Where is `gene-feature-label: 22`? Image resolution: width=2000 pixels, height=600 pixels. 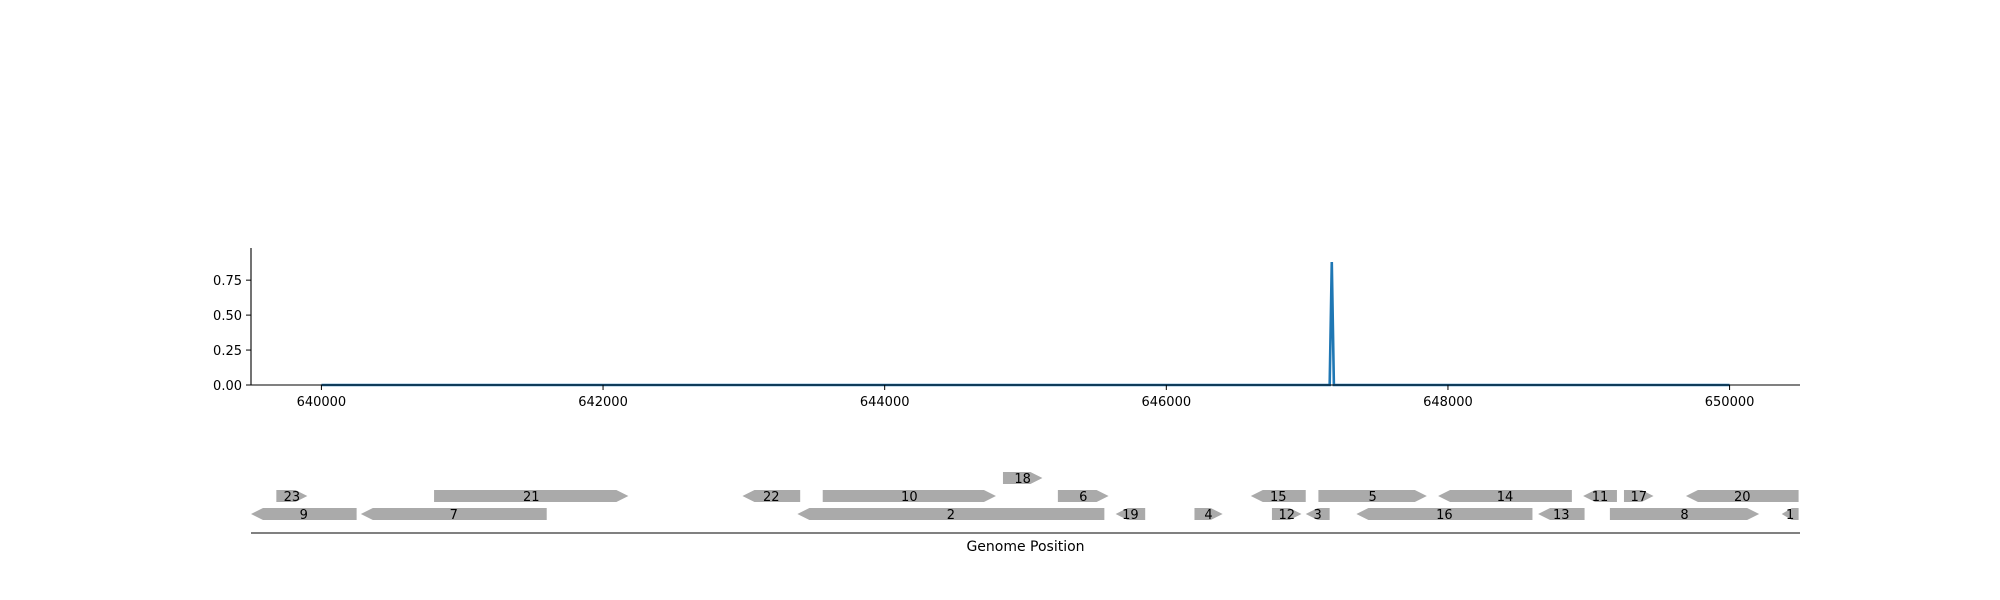 gene-feature-label: 22 is located at coordinates (771, 497).